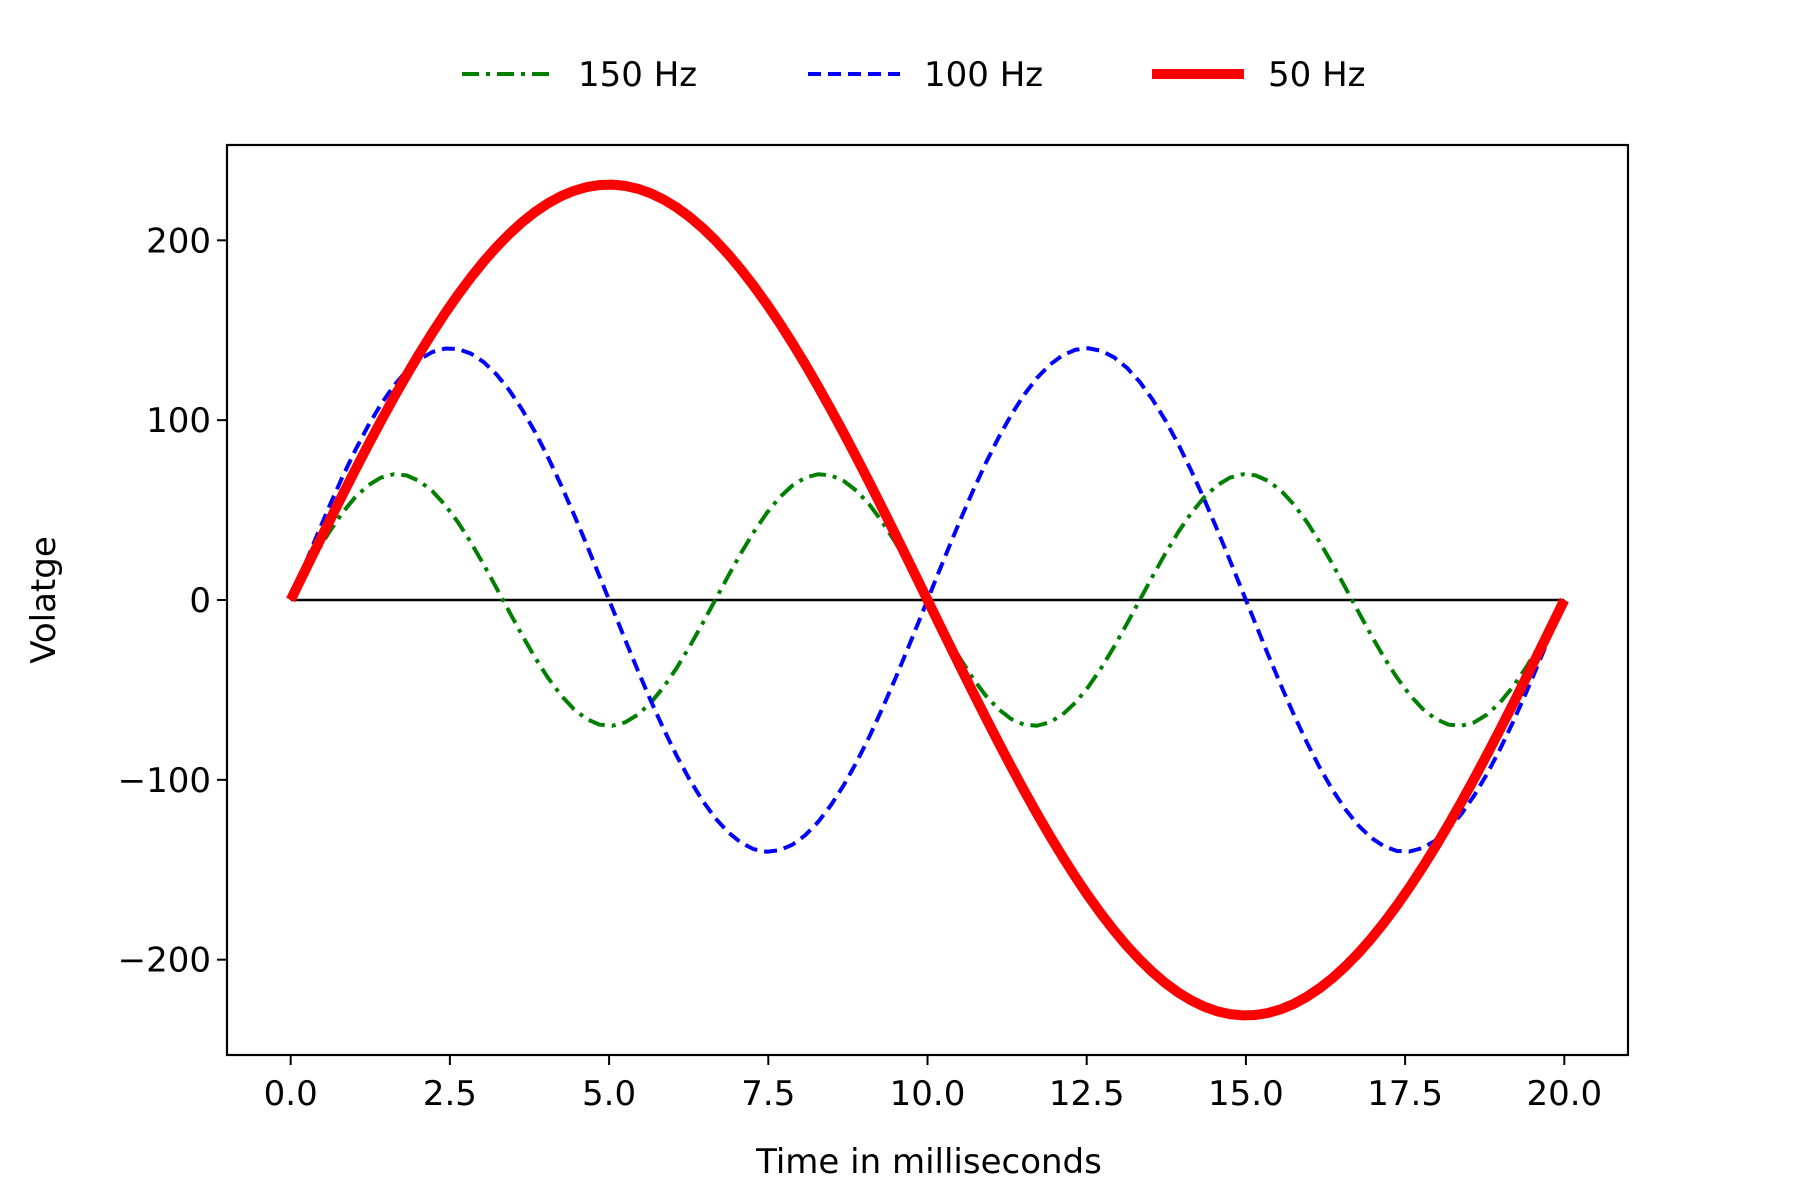 The height and width of the screenshot is (1200, 1800). What do you see at coordinates (983, 75) in the screenshot?
I see `legend-label: 100 Hz` at bounding box center [983, 75].